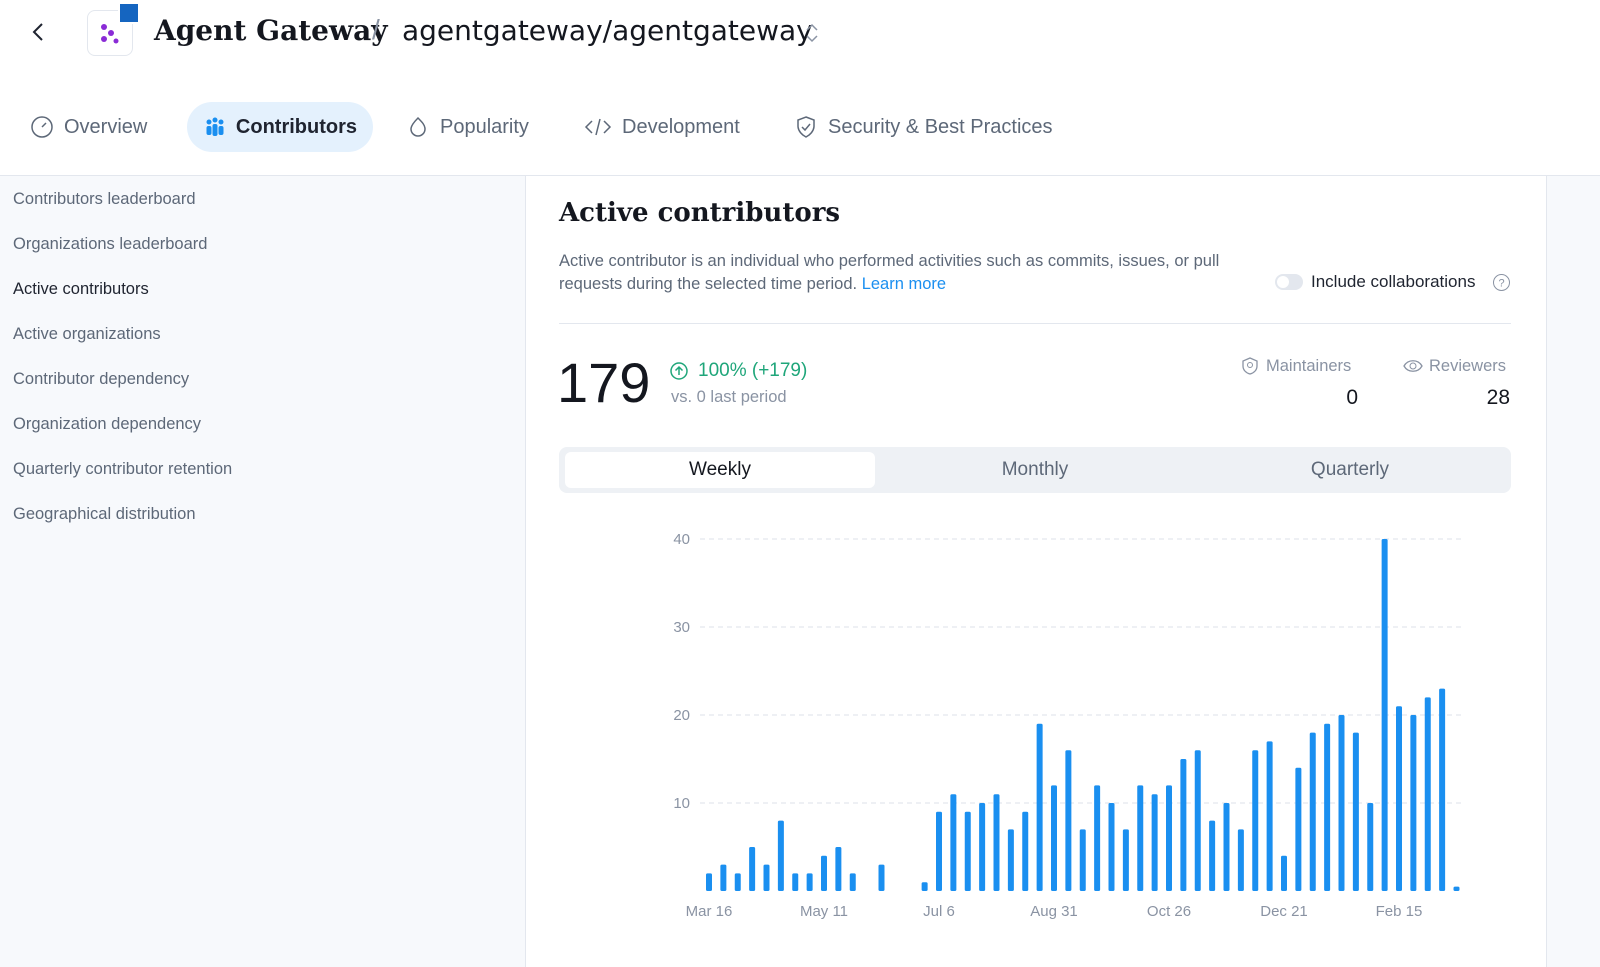 This screenshot has height=967, width=1600. What do you see at coordinates (87, 334) in the screenshot?
I see `sidebar-item: Active organizations` at bounding box center [87, 334].